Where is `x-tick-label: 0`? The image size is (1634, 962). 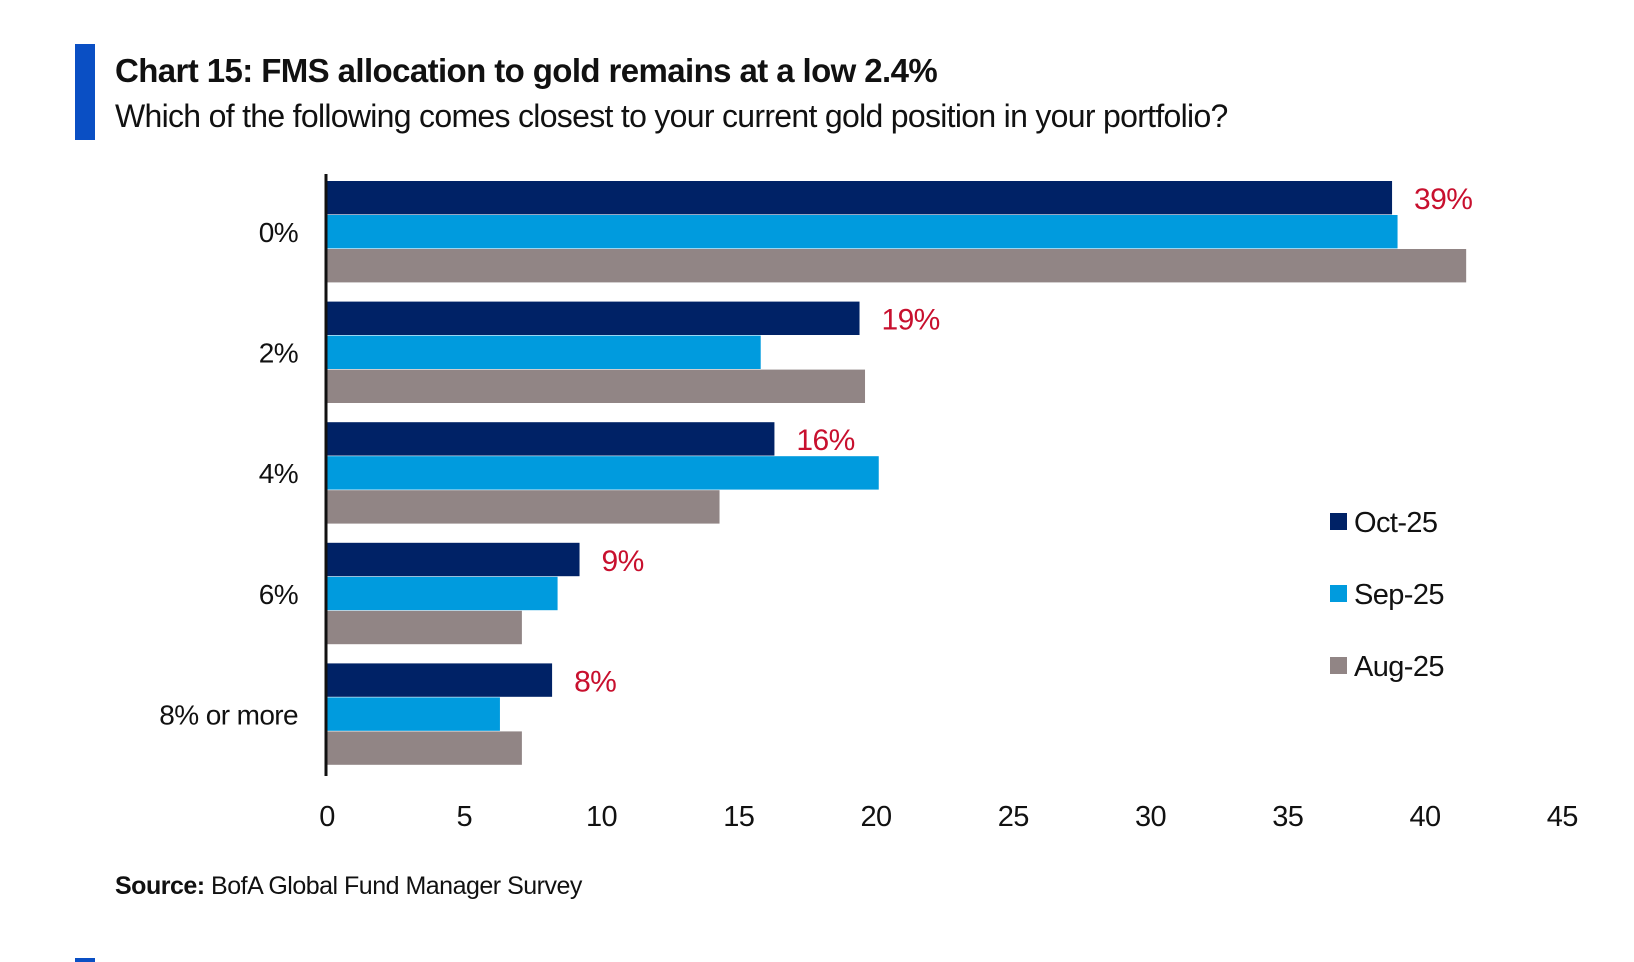 x-tick-label: 0 is located at coordinates (327, 817).